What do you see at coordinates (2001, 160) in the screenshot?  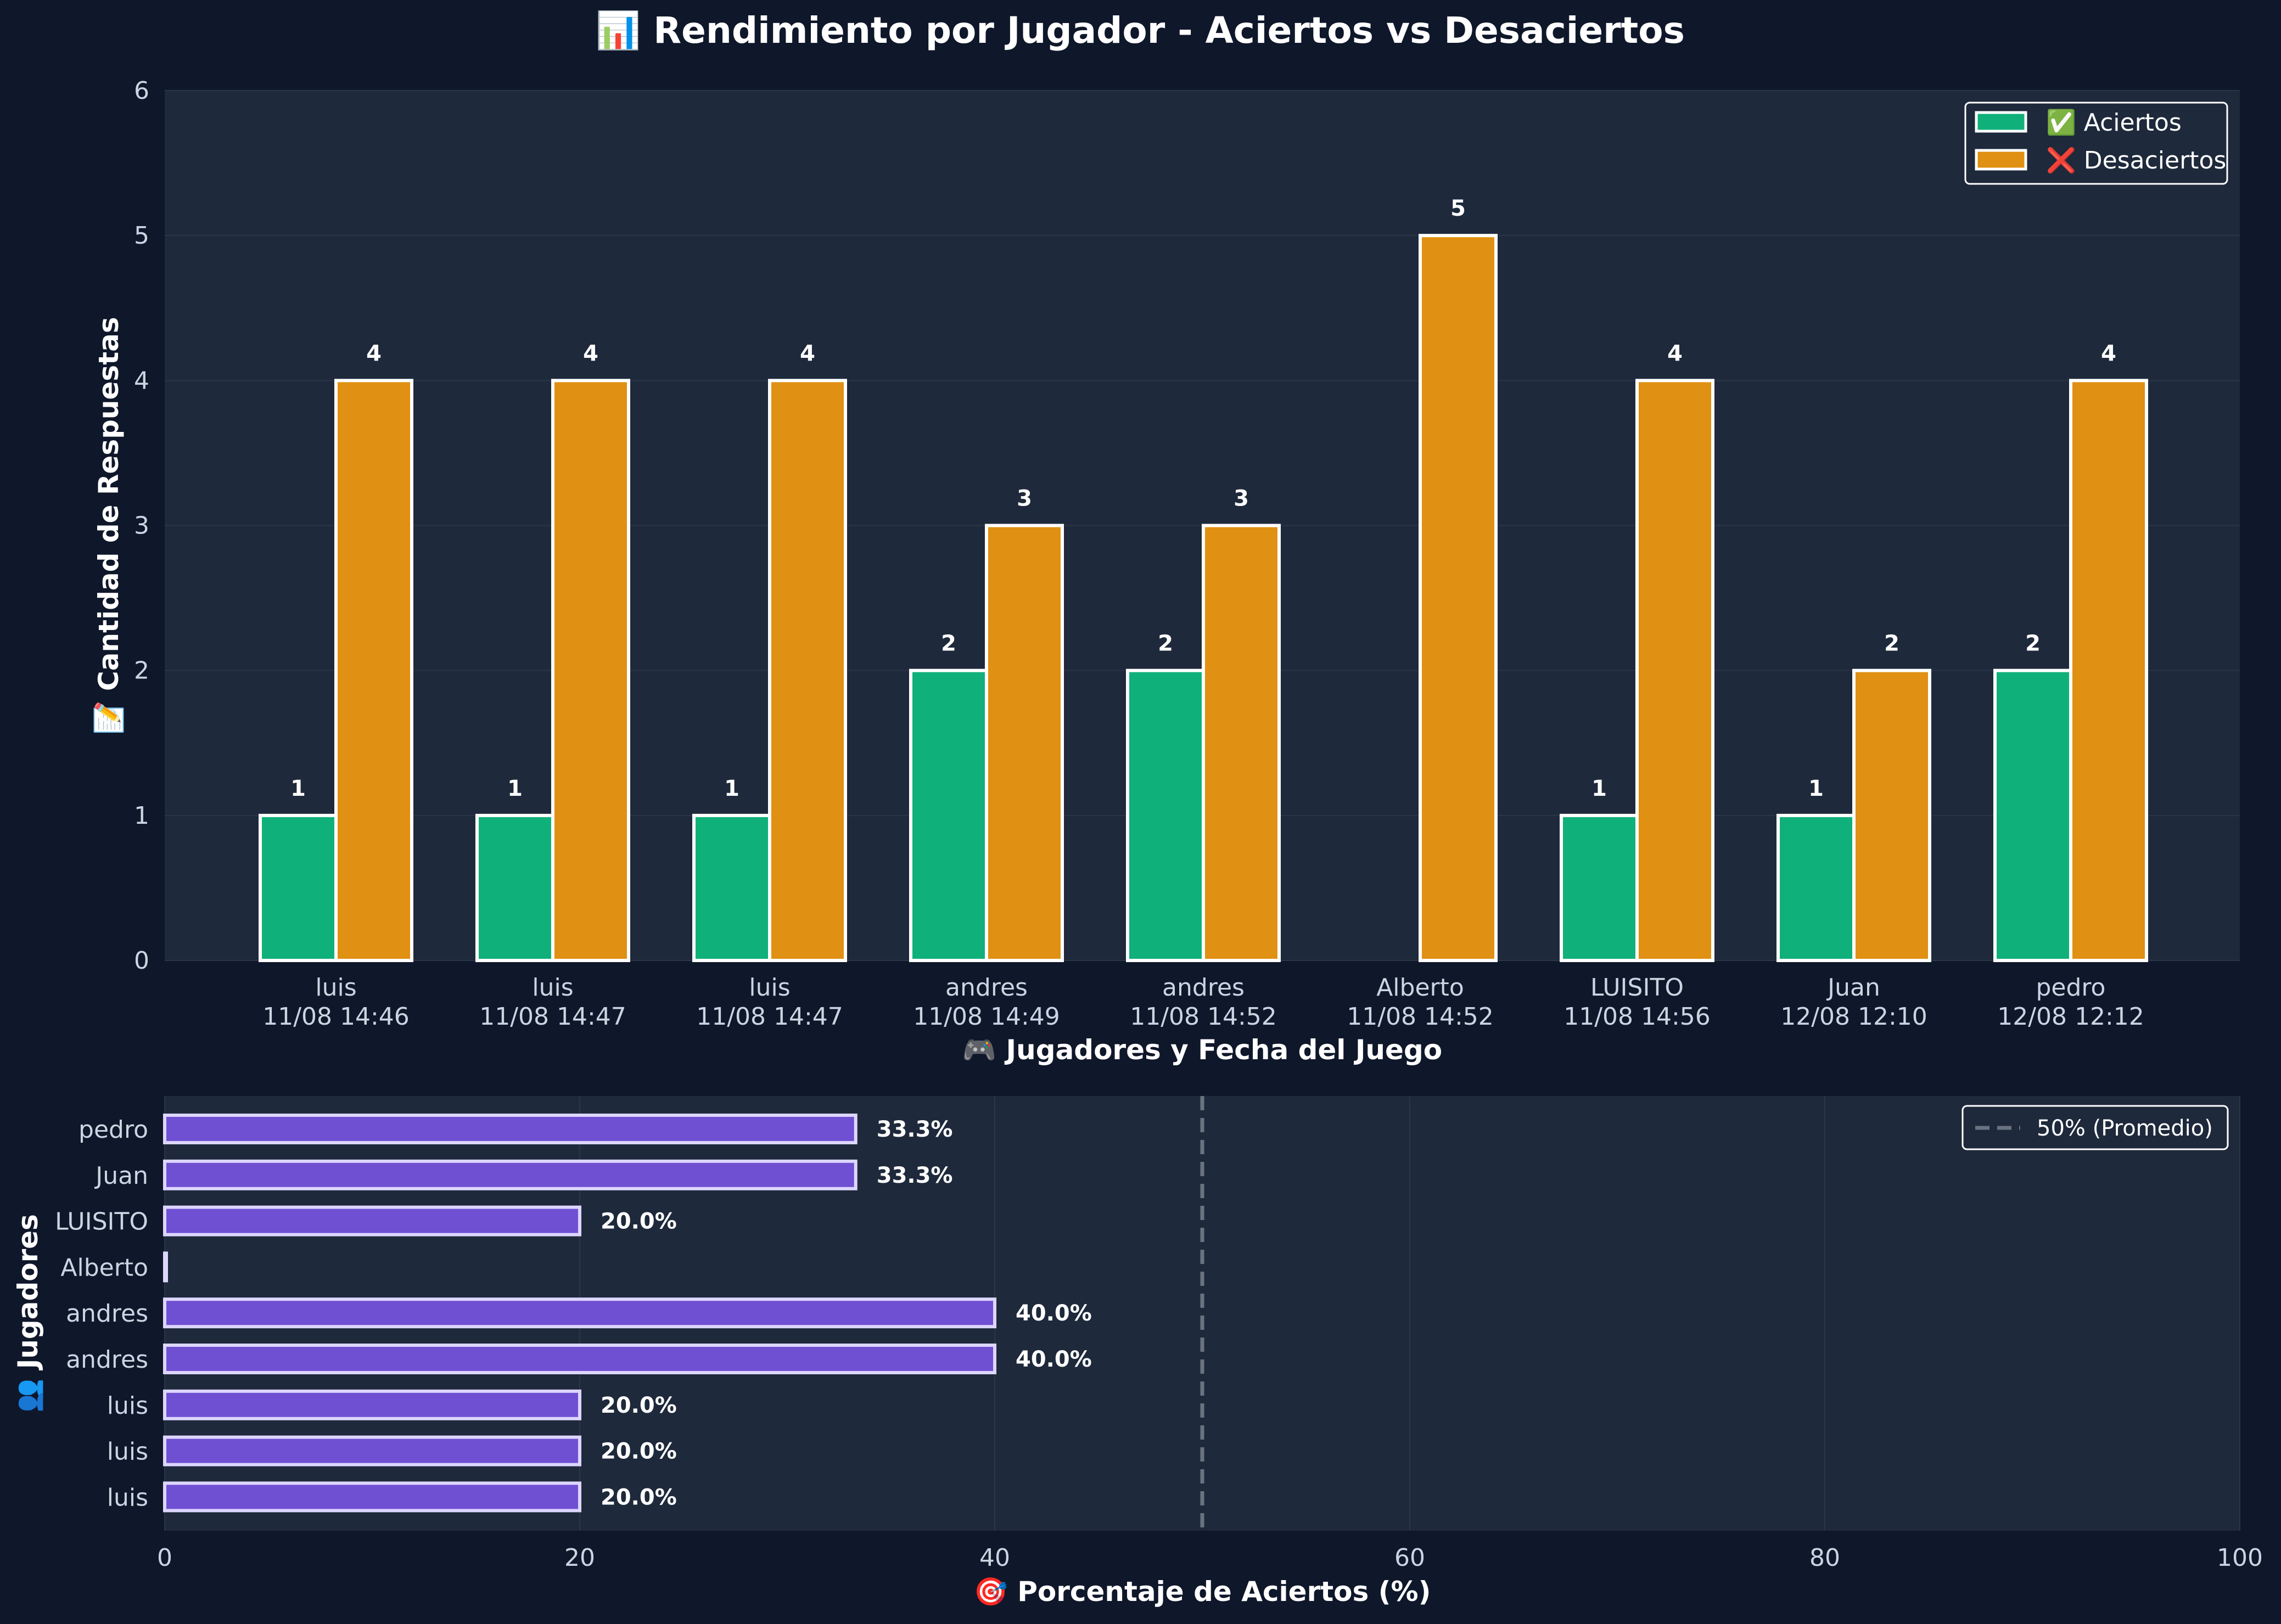 I see `legend-swatch-desaciertos` at bounding box center [2001, 160].